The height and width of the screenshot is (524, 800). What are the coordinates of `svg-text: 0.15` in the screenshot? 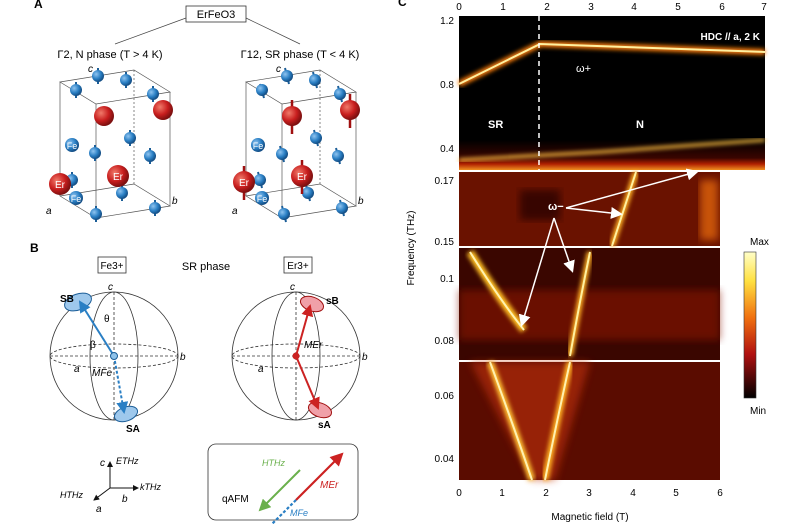 It's located at (445, 242).